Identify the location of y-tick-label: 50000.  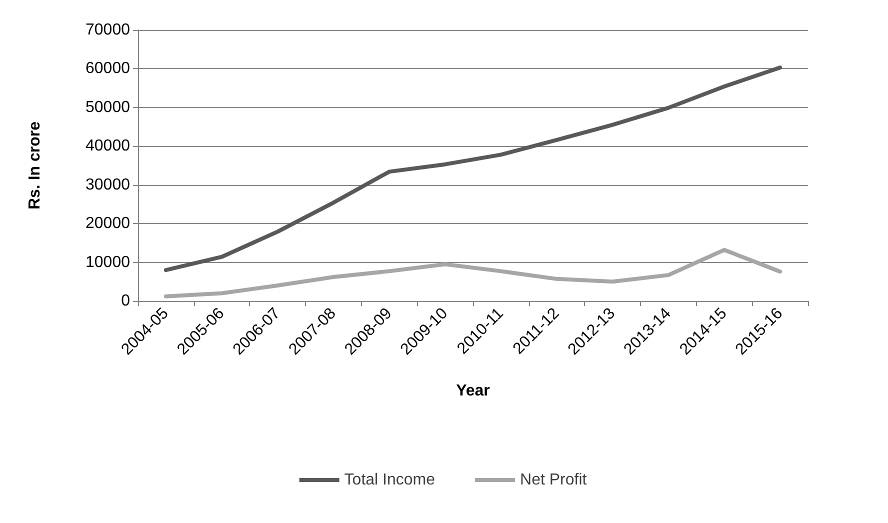
(108, 107).